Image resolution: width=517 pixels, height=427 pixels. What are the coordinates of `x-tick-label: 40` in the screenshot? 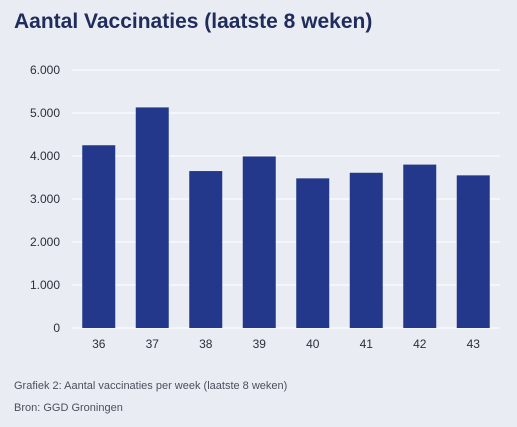 It's located at (313, 344).